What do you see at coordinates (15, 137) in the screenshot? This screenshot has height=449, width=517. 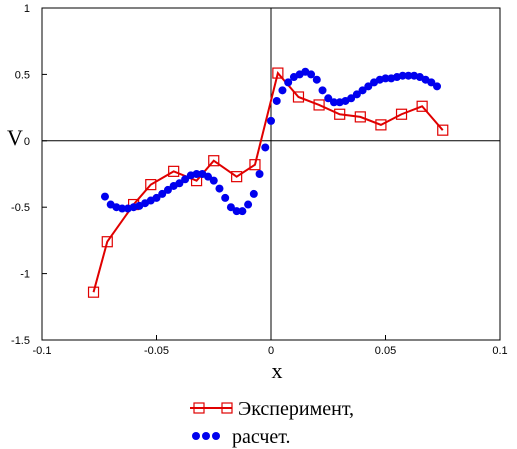 I see `y-axis-label: V` at bounding box center [15, 137].